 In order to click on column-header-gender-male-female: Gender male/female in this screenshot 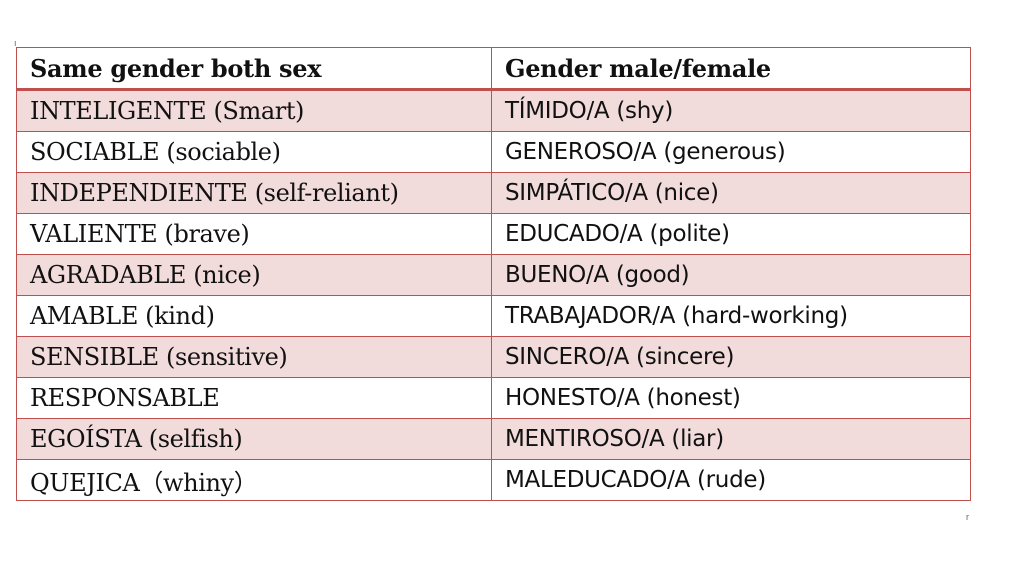, I will do `click(731, 69)`.